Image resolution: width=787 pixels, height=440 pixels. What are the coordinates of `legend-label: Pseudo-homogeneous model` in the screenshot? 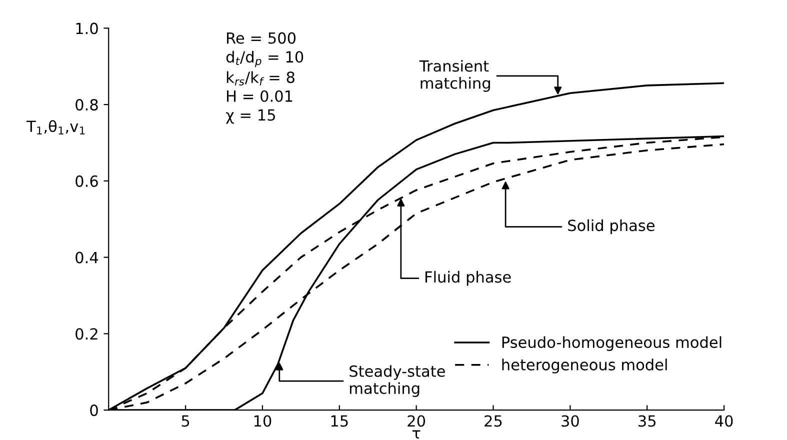 It's located at (612, 343).